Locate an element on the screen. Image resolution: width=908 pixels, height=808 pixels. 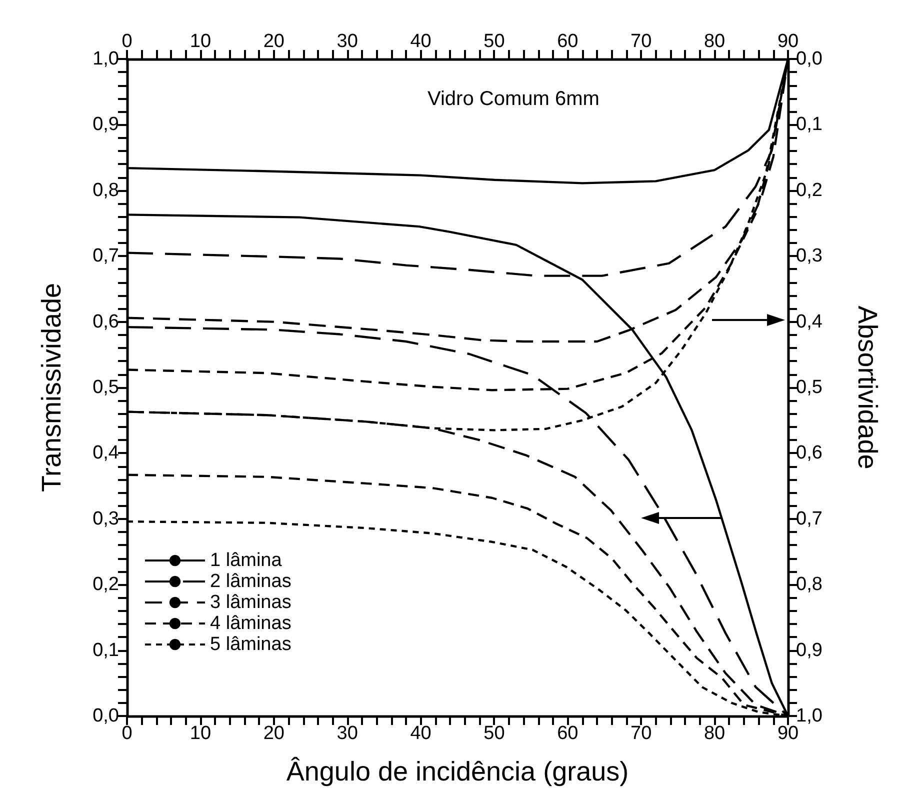
x2-tick-label: 40 is located at coordinates (421, 41).